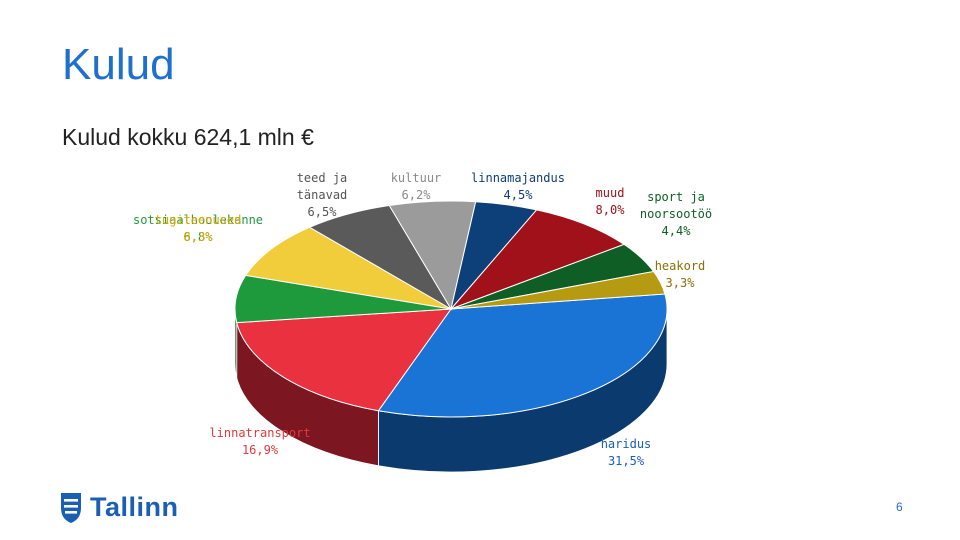 This screenshot has width=960, height=540. I want to click on data-label-sport-ja-noorsootöö: sport ja noorsootöö 4,4%, so click(676, 214).